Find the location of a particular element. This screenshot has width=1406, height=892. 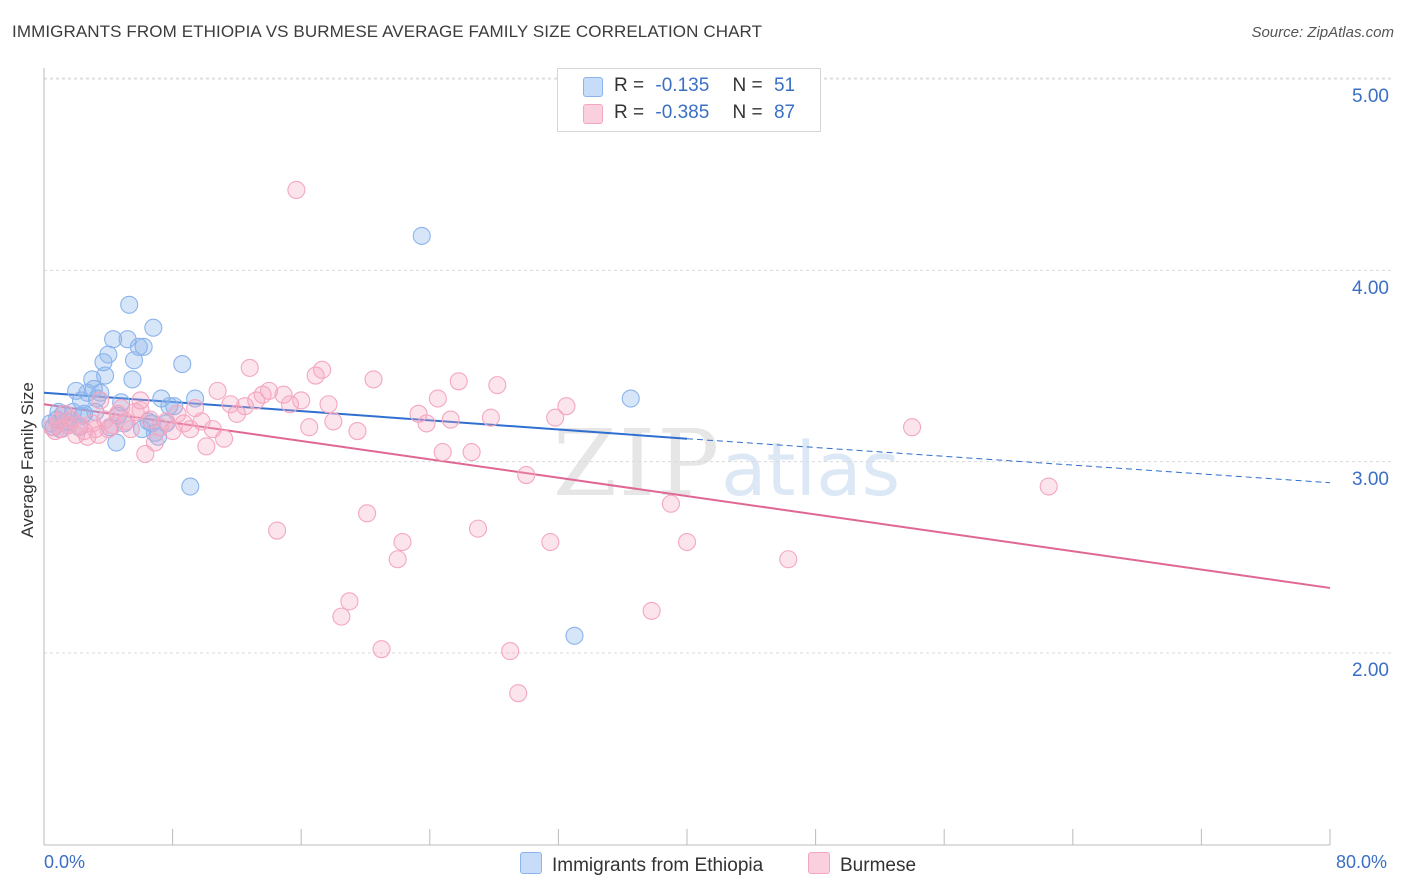

legend-item-ethiopia: Immigrants from Ethiopia is located at coordinates (641, 864).